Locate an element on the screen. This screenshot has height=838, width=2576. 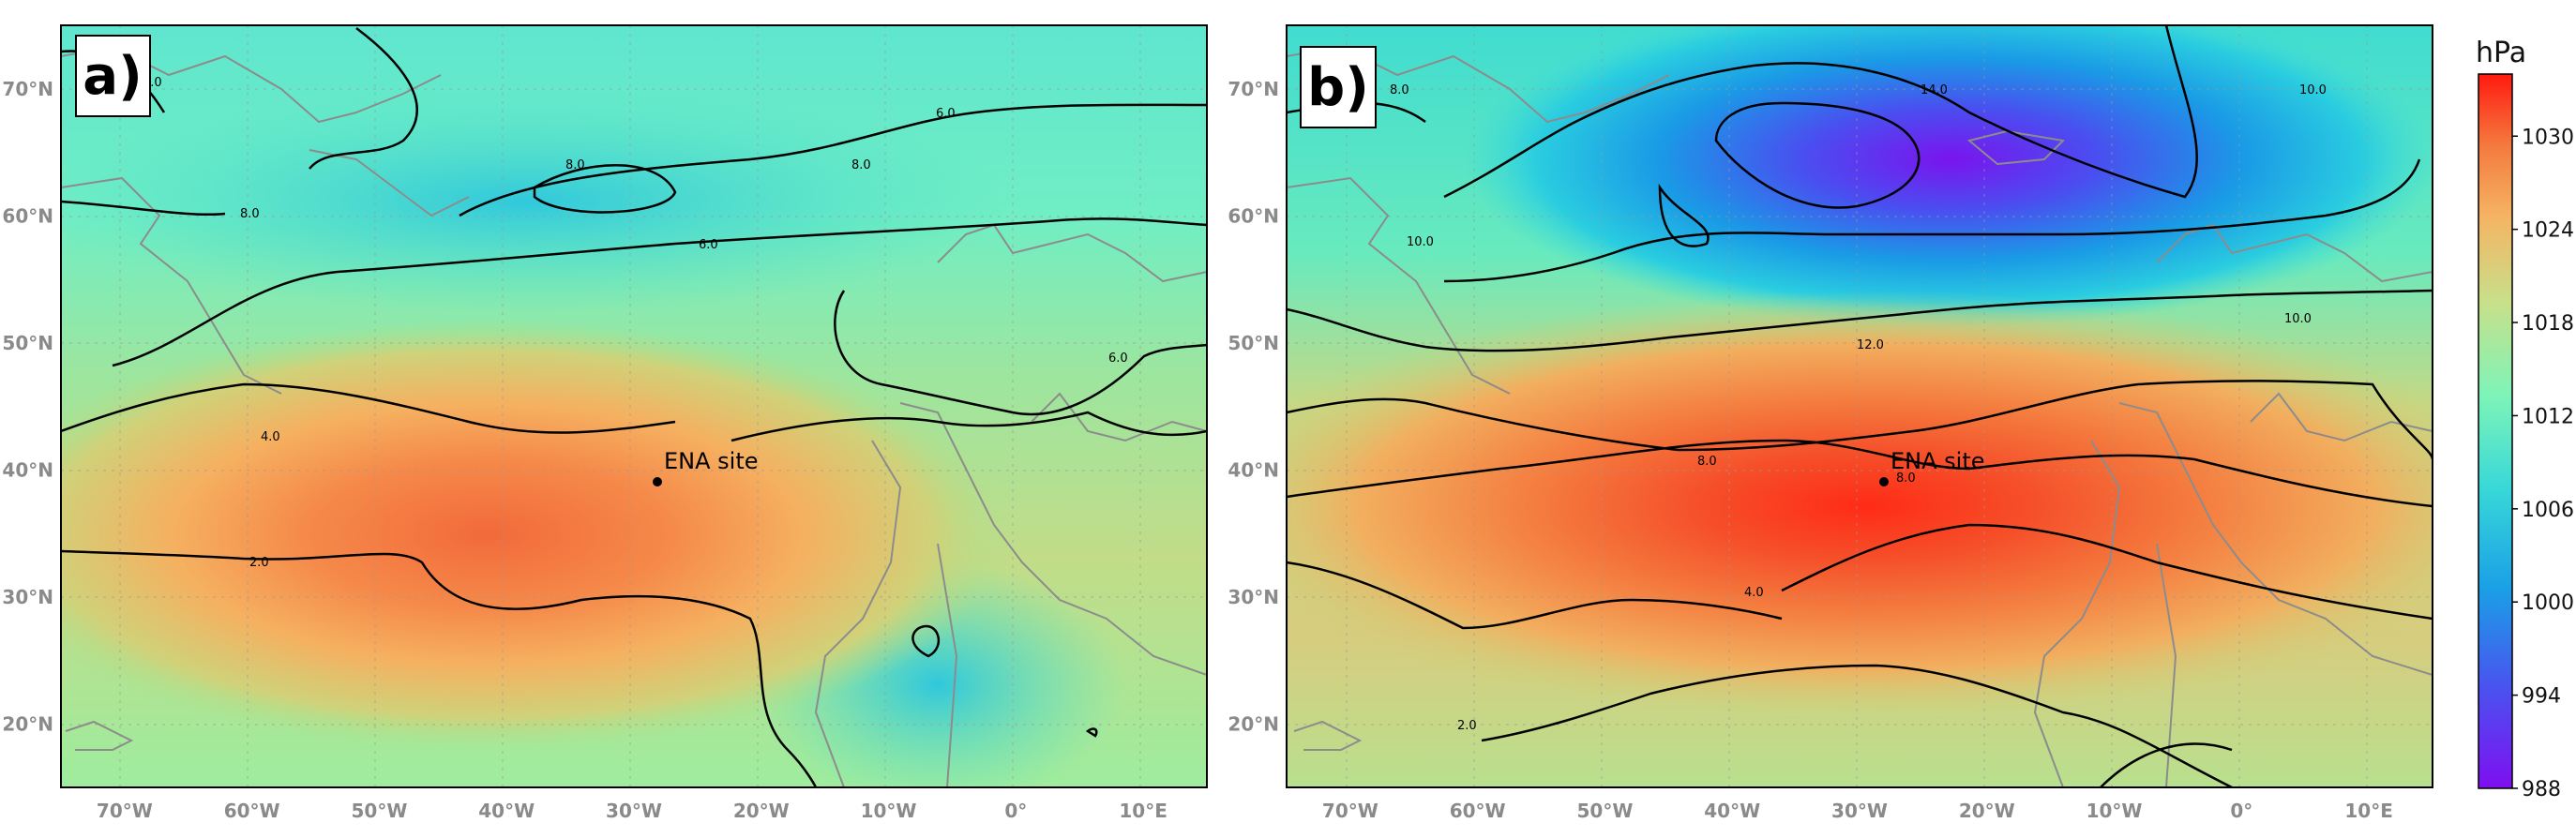
colorbar-tick-label: 1000 is located at coordinates (2548, 603).